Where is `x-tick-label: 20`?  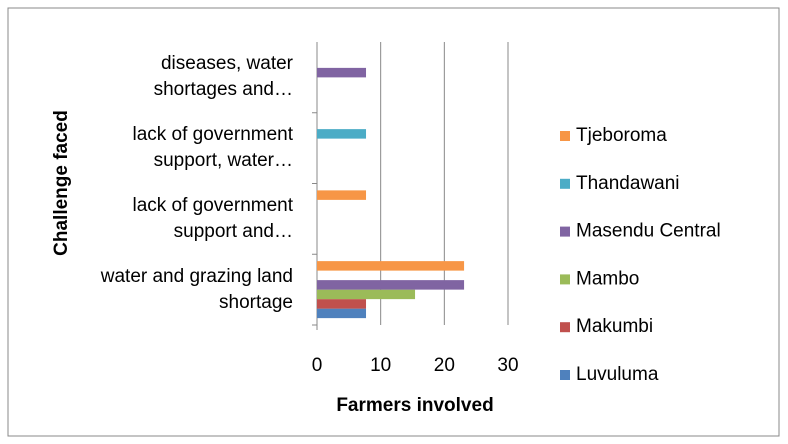 x-tick-label: 20 is located at coordinates (444, 365).